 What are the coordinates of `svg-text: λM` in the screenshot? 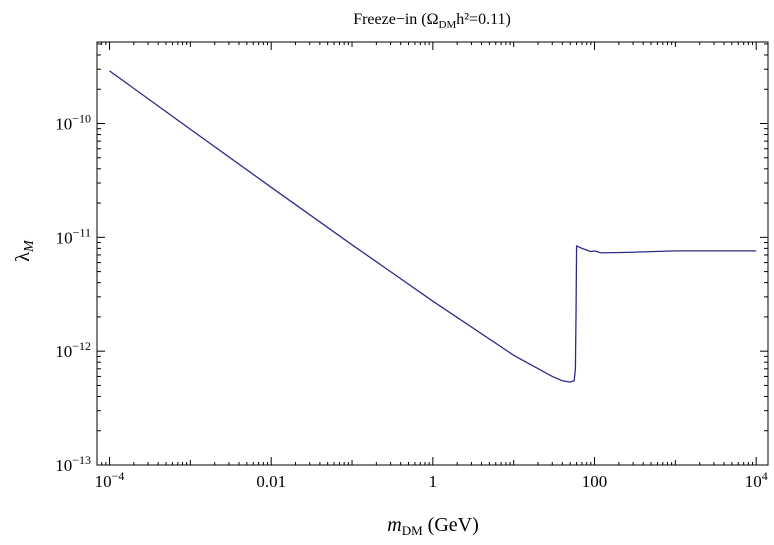 It's located at (24, 250).